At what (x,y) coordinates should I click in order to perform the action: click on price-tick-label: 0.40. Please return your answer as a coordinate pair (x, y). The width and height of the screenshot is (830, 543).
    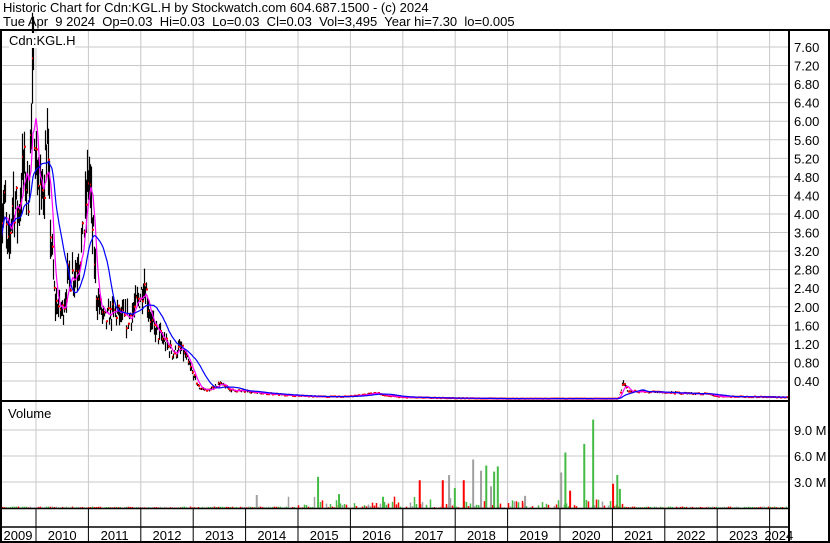
    Looking at the image, I should click on (806, 381).